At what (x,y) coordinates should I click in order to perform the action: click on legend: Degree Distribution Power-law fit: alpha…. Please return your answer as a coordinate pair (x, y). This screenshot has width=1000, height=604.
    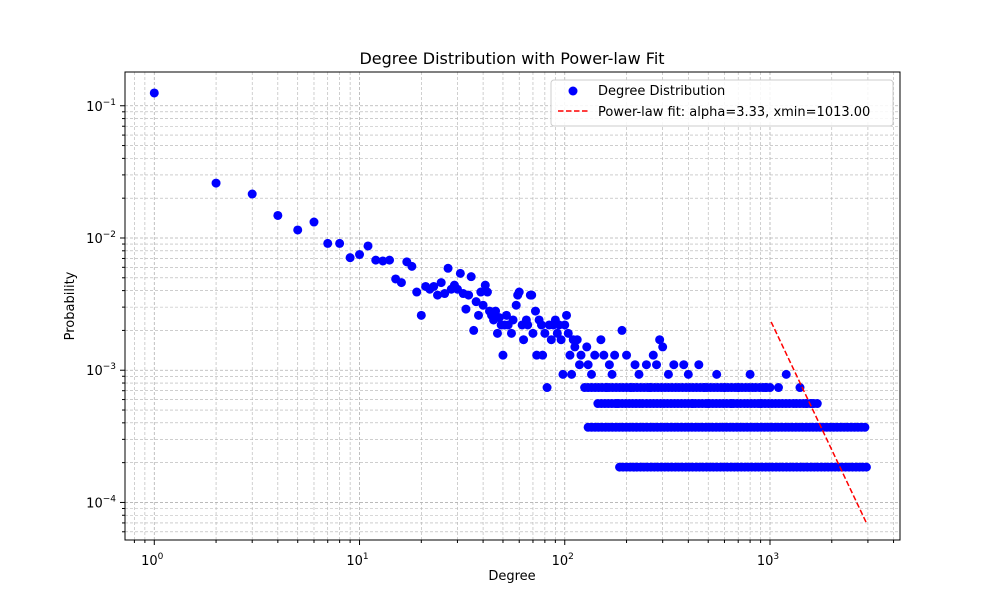
    Looking at the image, I should click on (722, 103).